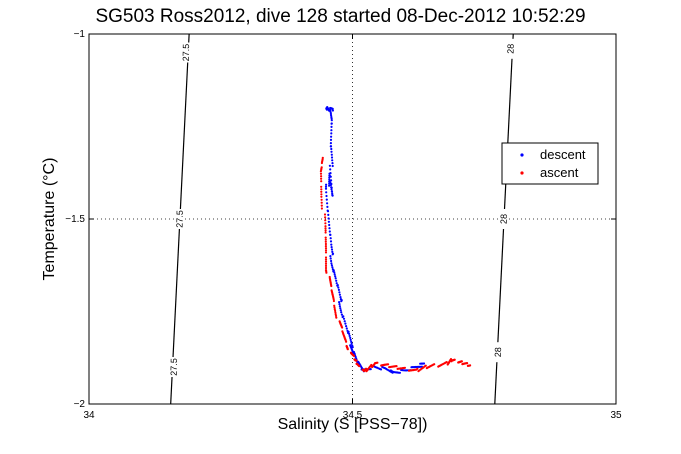 The width and height of the screenshot is (681, 454). What do you see at coordinates (80, 34) in the screenshot?
I see `y-tick-label: −1` at bounding box center [80, 34].